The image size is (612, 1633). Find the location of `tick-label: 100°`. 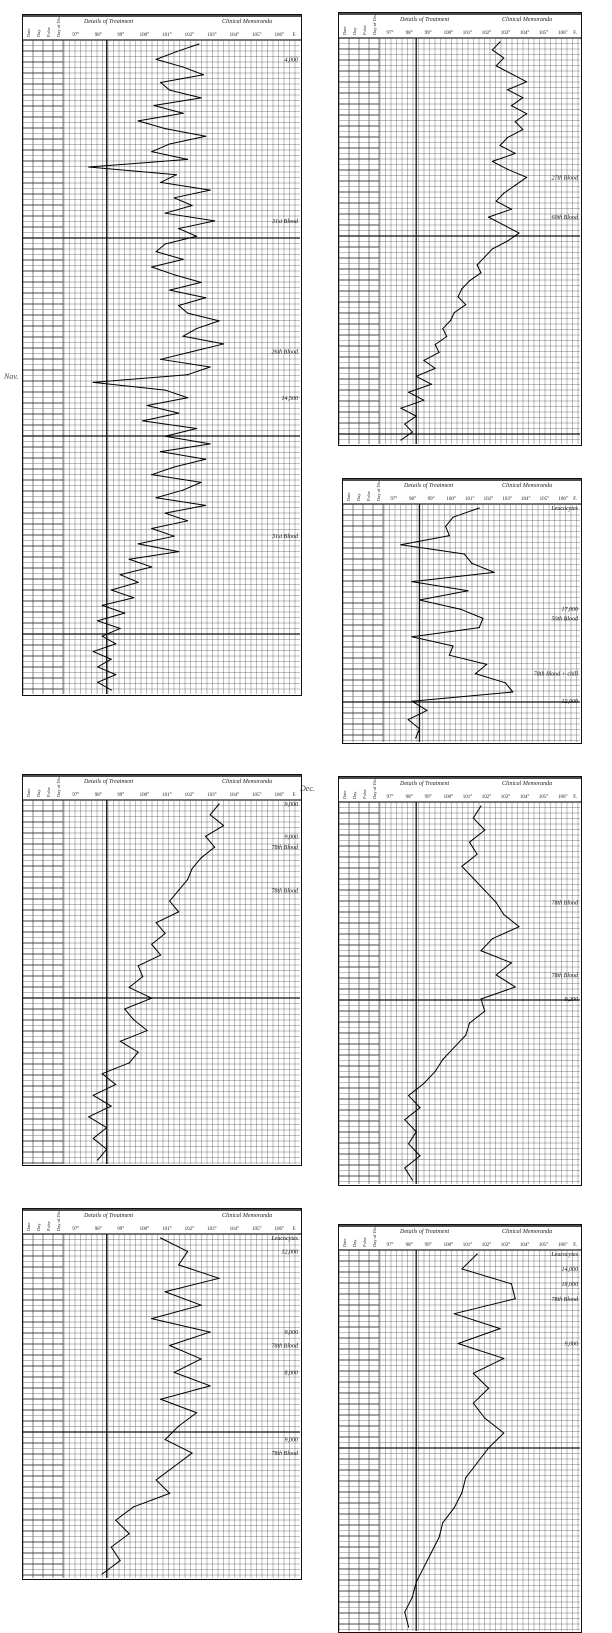

tick-label: 100° is located at coordinates (449, 1245).